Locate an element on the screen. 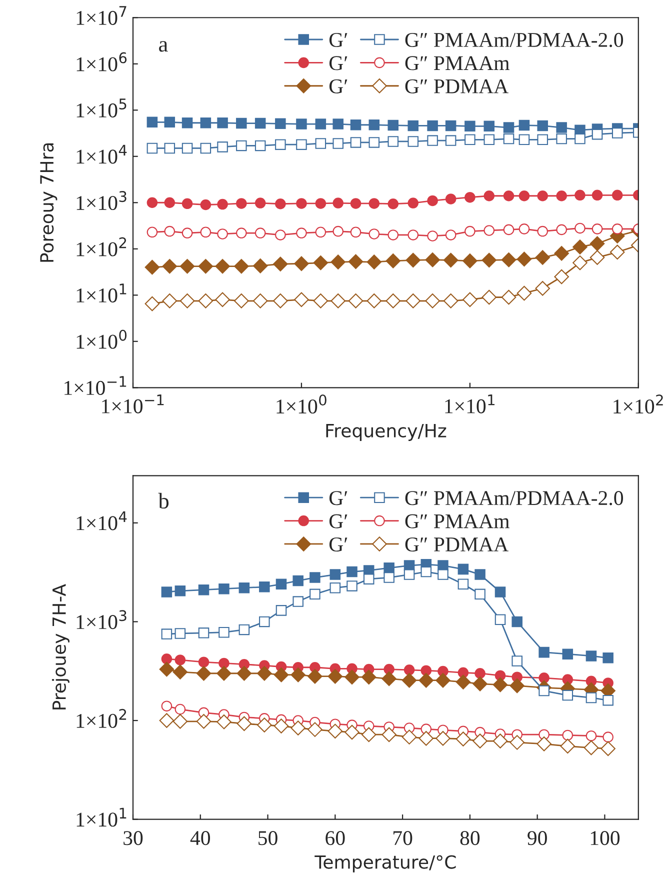 The width and height of the screenshot is (665, 881). x-axis-title: Frequency/Hz is located at coordinates (386, 432).